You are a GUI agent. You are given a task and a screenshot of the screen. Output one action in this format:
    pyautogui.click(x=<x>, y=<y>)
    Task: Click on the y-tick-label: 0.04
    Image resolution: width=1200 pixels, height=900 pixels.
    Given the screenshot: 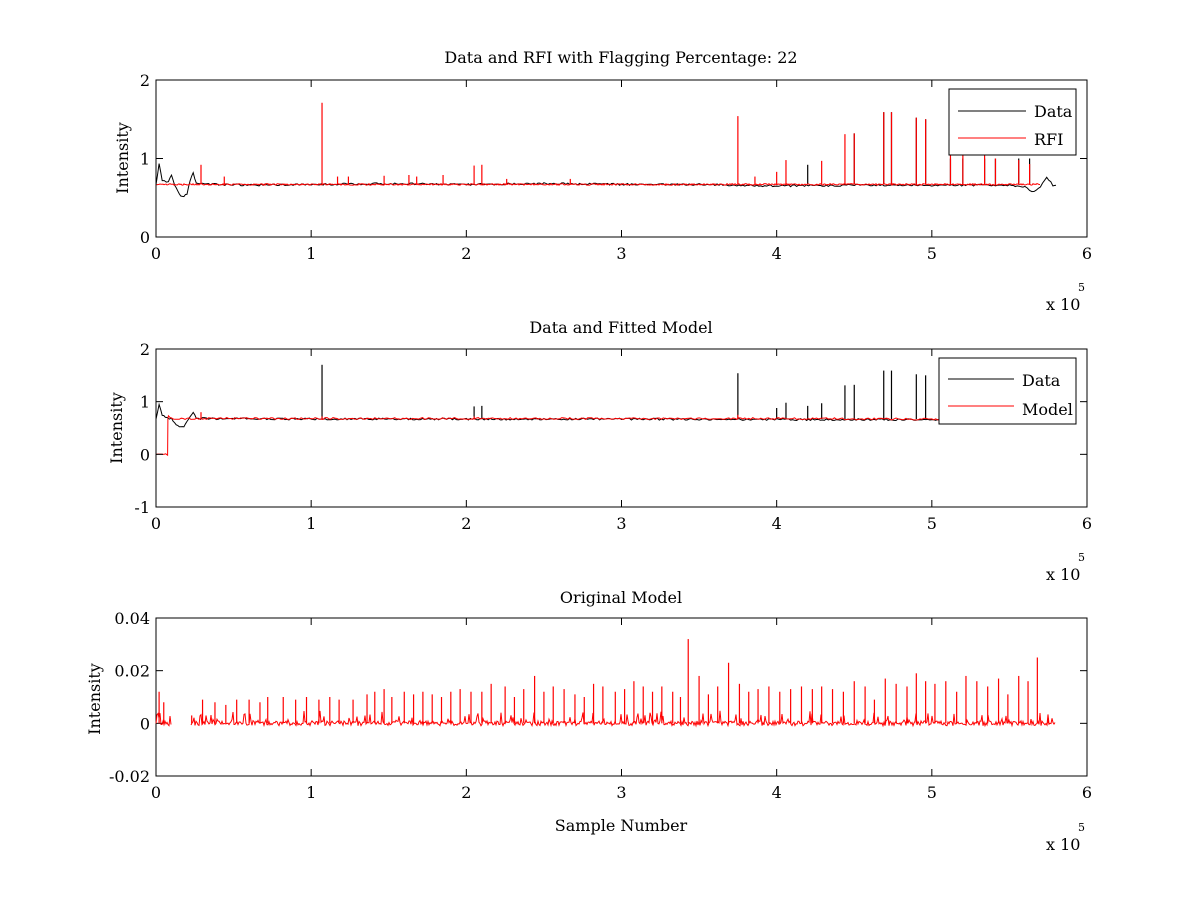 What is the action you would take?
    pyautogui.click(x=132, y=618)
    